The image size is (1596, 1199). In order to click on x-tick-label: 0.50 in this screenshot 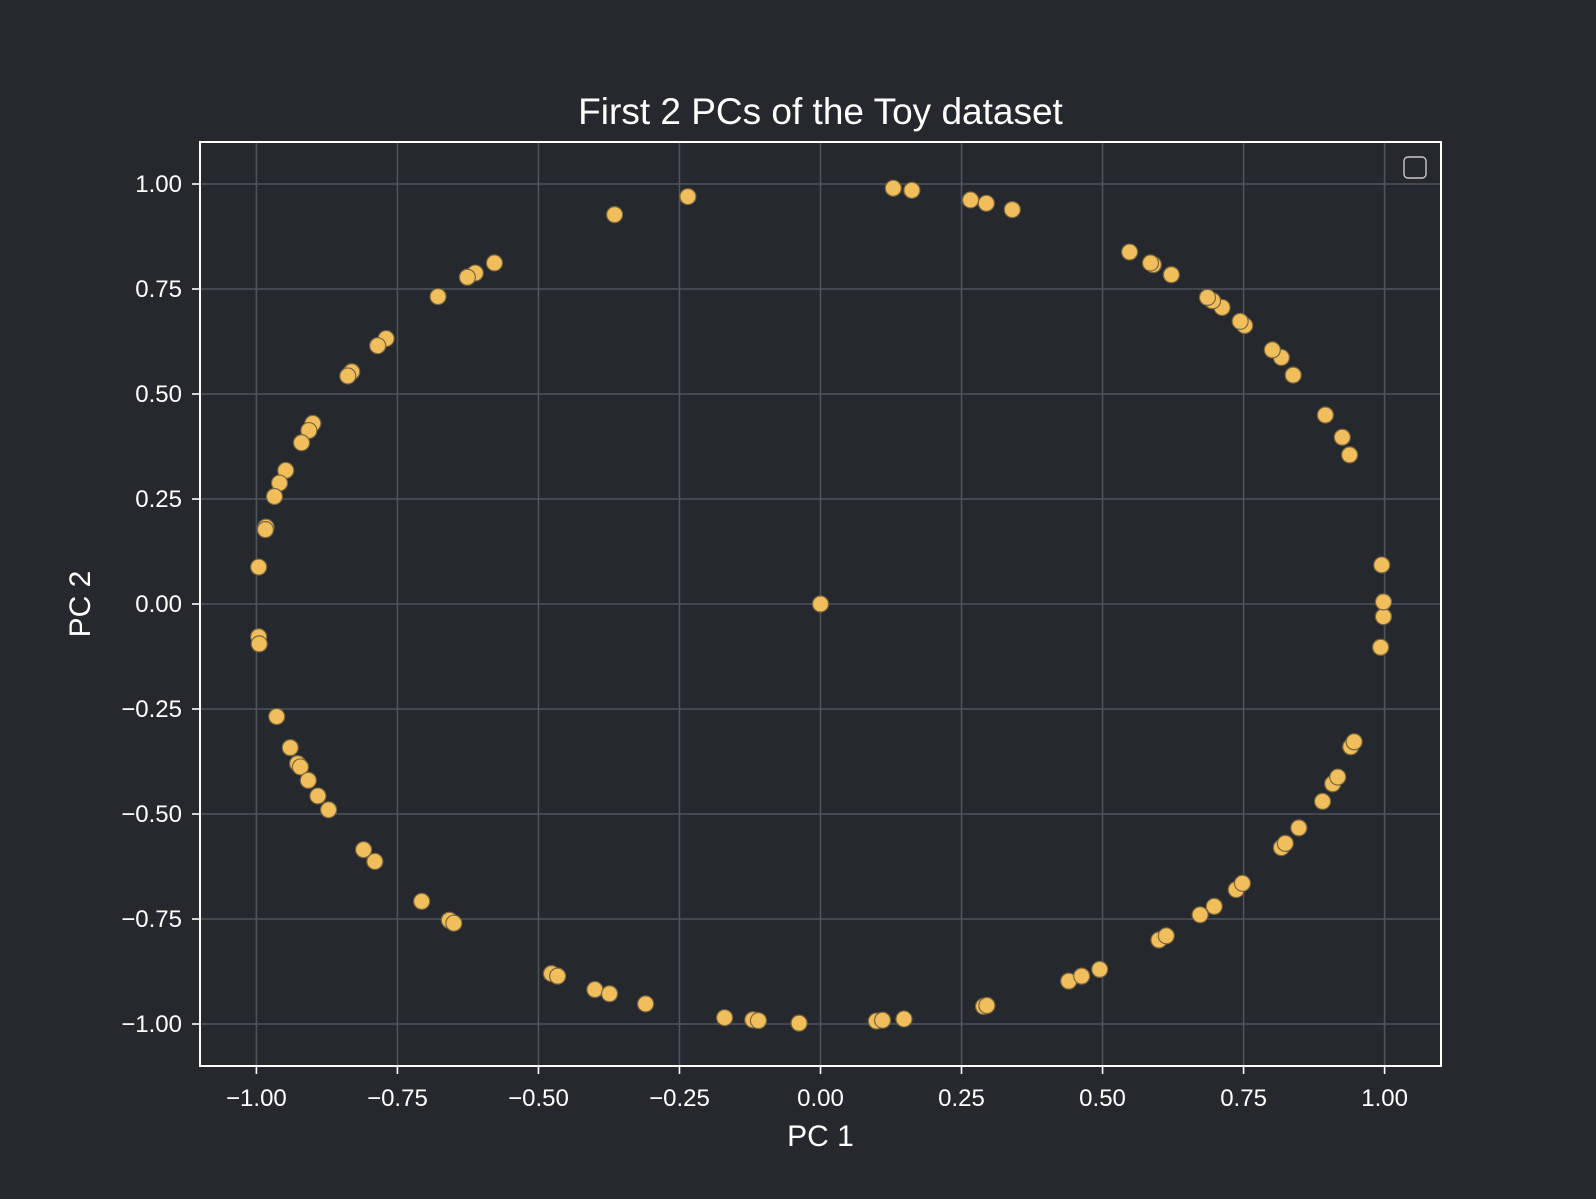, I will do `click(1102, 1098)`.